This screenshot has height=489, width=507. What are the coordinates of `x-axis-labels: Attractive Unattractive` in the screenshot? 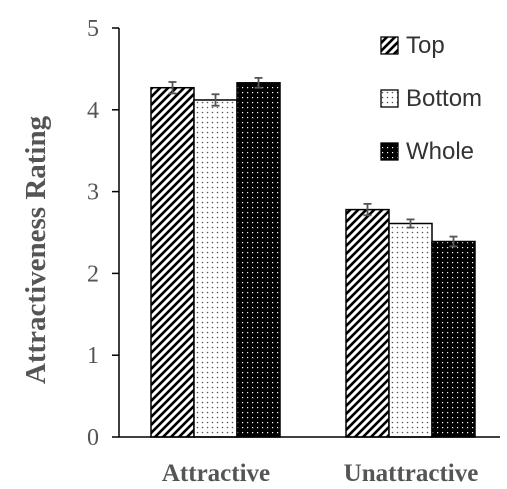 It's located at (320, 473).